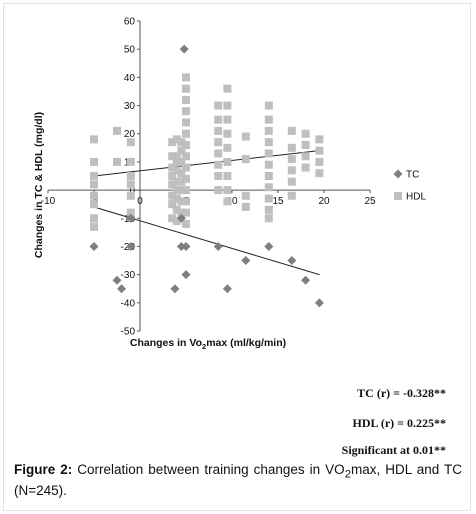 This screenshot has height=514, width=476. Describe the element at coordinates (324, 201) in the screenshot. I see `x-tick-label: 20` at that location.